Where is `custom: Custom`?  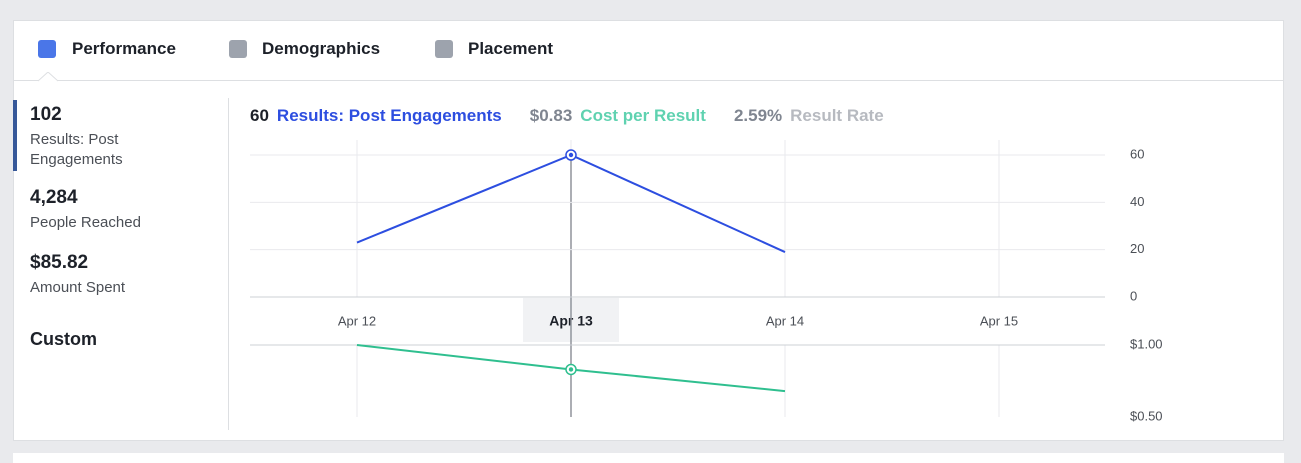 custom: Custom is located at coordinates (63, 339).